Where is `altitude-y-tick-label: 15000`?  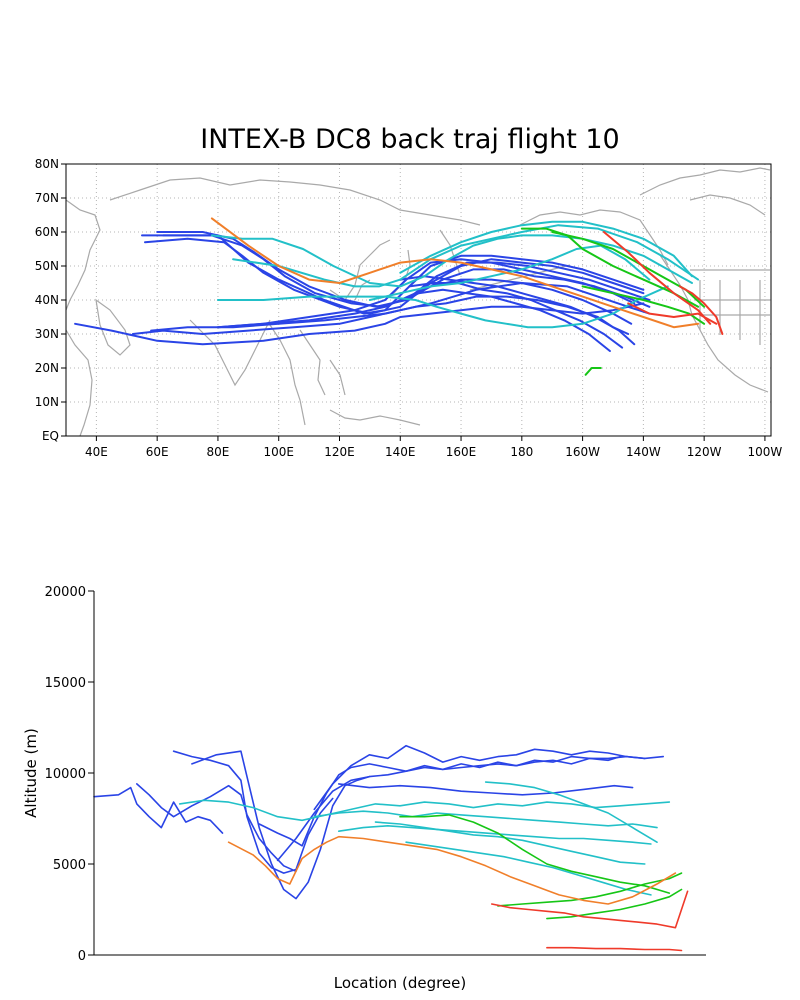
altitude-y-tick-label: 15000 is located at coordinates (65, 683).